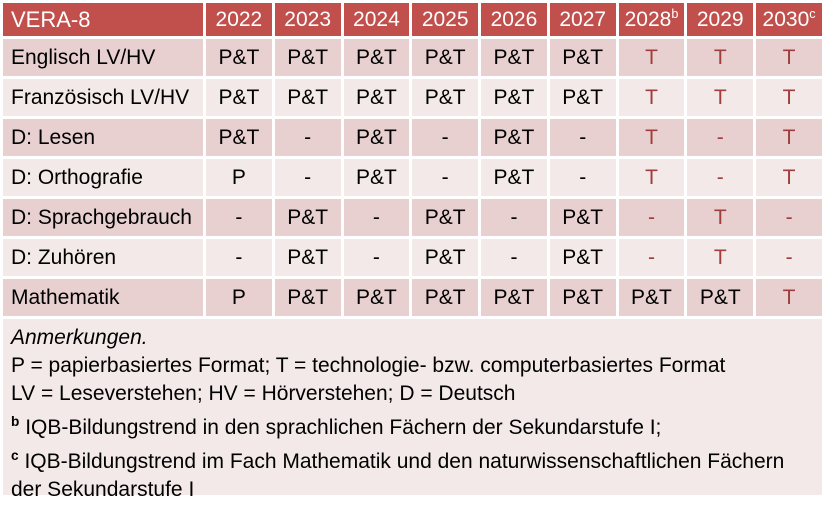 This screenshot has height=507, width=825. What do you see at coordinates (103, 217) in the screenshot?
I see `row-label: D: Sprachgebrauch` at bounding box center [103, 217].